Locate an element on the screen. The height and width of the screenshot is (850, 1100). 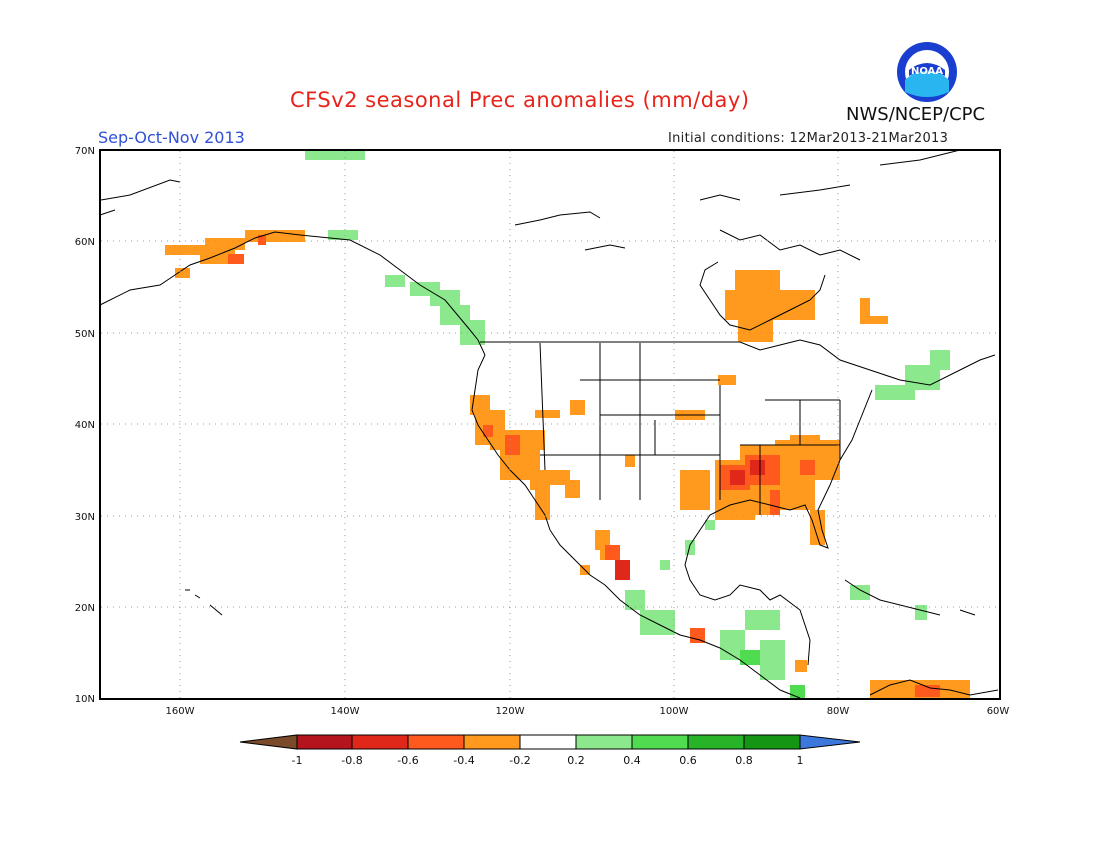
agency-label: NWS/NCEP/CPC is located at coordinates (916, 114).